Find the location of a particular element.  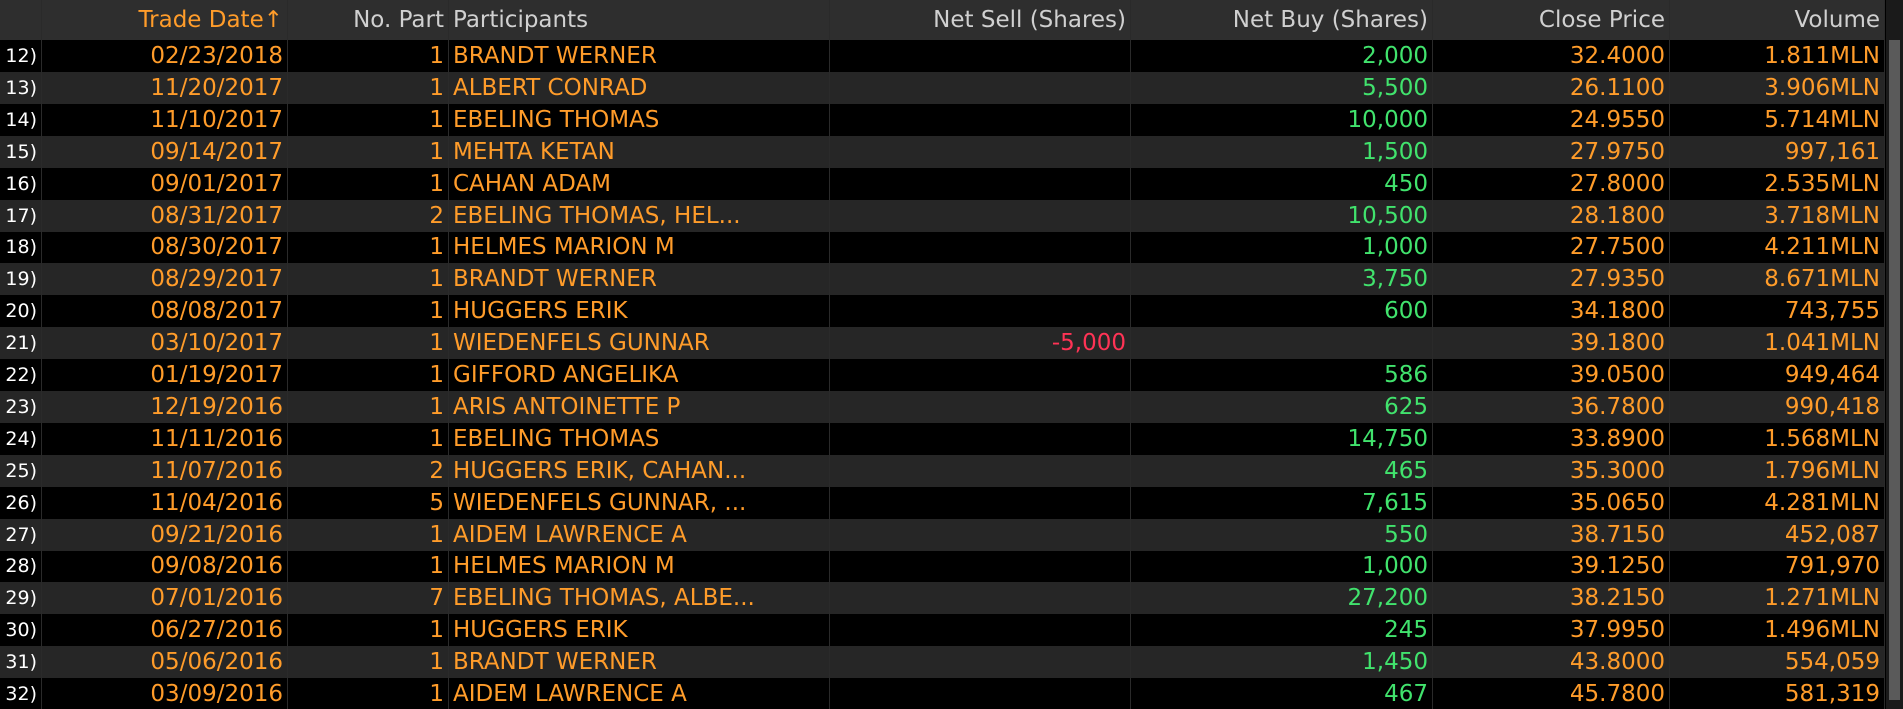

net-buy: 1,000 is located at coordinates (1282, 566).